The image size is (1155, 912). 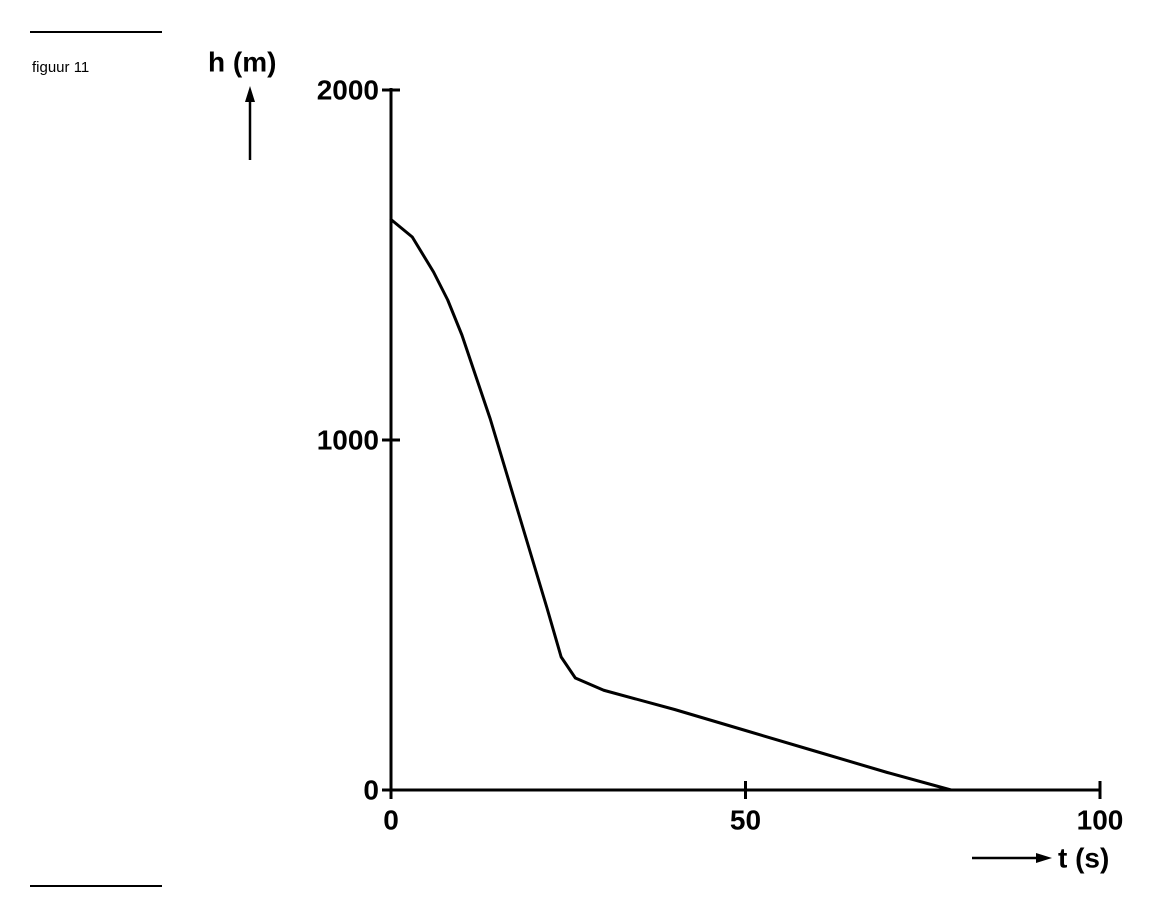 I want to click on x-tick-label: 0, so click(x=391, y=819).